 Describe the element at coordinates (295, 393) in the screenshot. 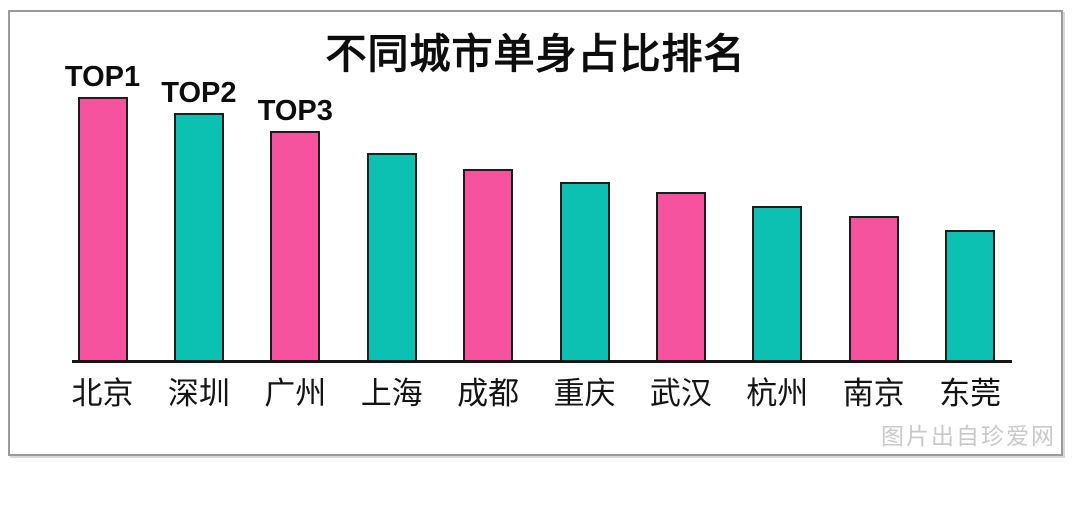

I see `x-tick-label: 广州` at that location.